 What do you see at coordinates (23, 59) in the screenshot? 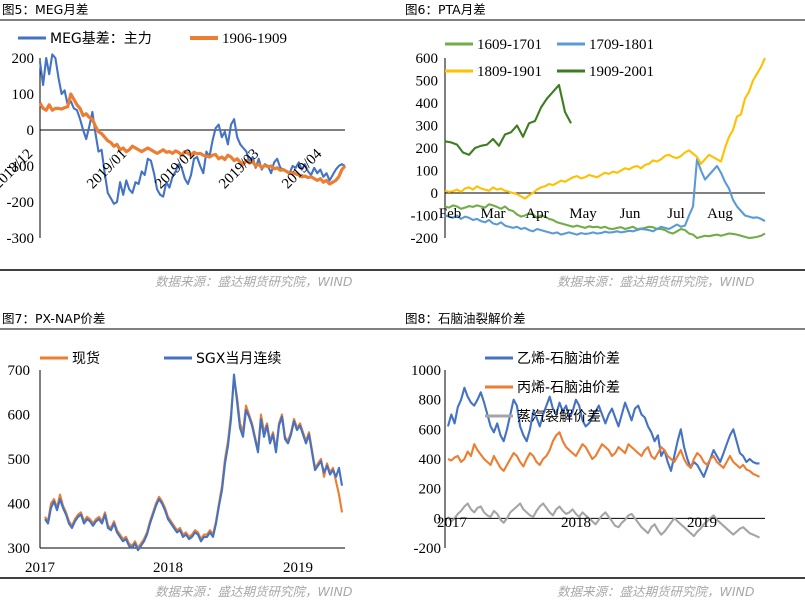
I see `chart1-y-tick-label: 200` at bounding box center [23, 59].